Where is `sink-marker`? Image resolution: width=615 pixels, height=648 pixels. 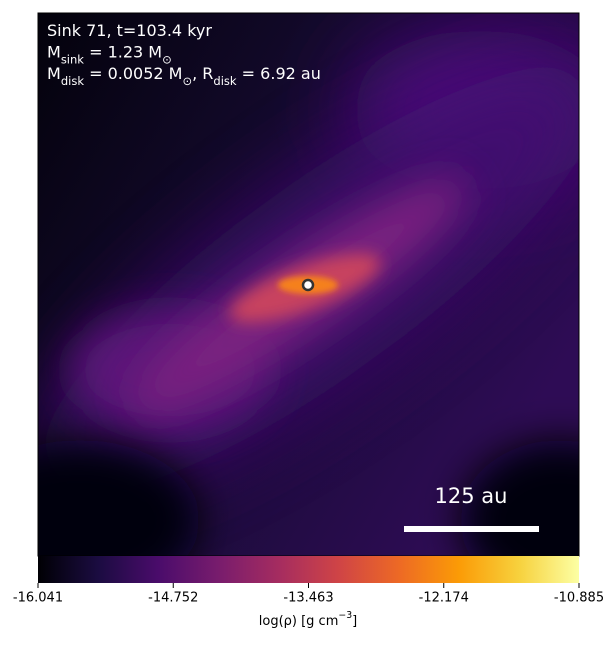 sink-marker is located at coordinates (308, 285).